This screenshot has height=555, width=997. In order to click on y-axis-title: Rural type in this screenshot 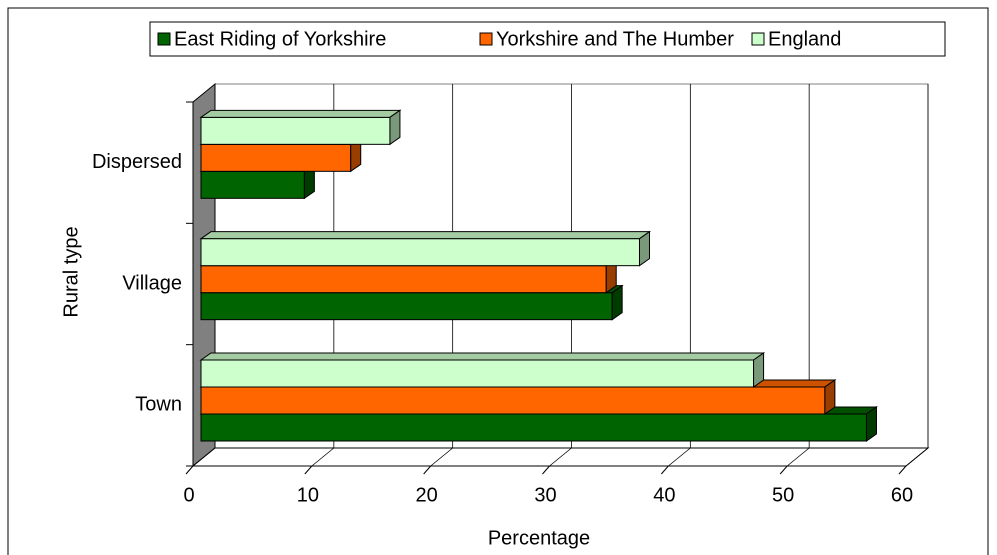, I will do `click(71, 271)`.